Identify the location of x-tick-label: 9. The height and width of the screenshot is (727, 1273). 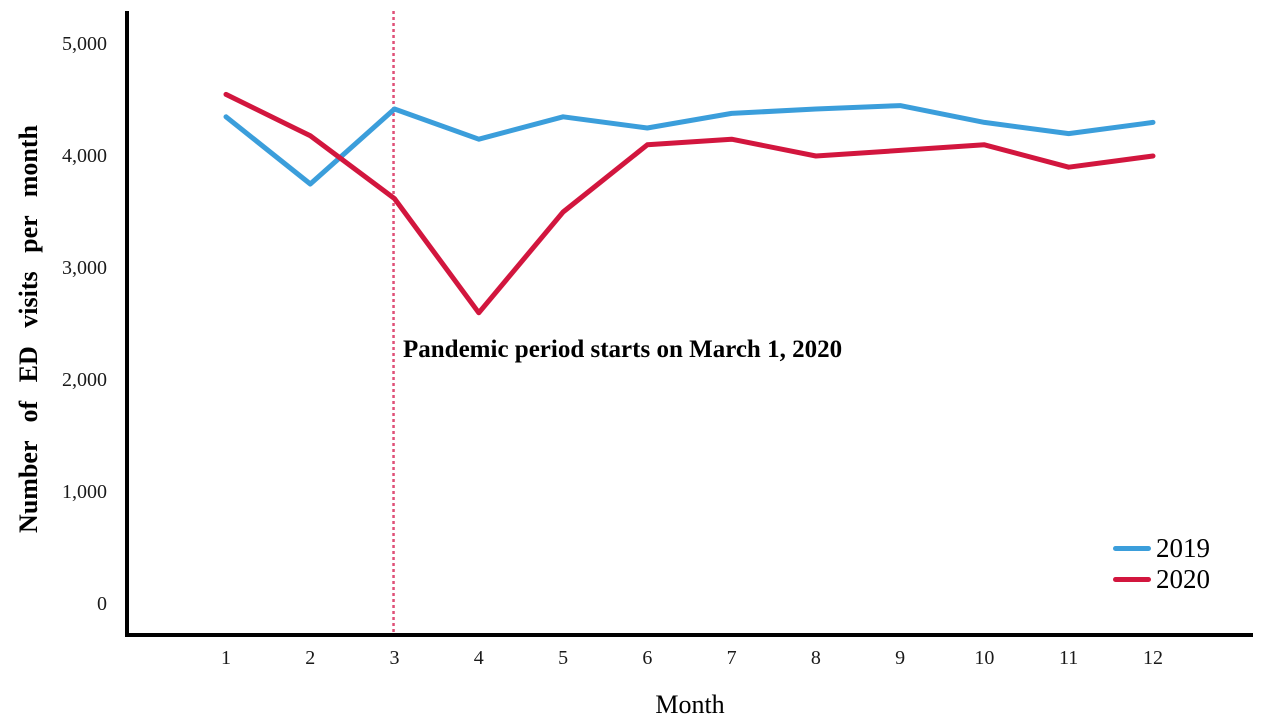
(900, 658).